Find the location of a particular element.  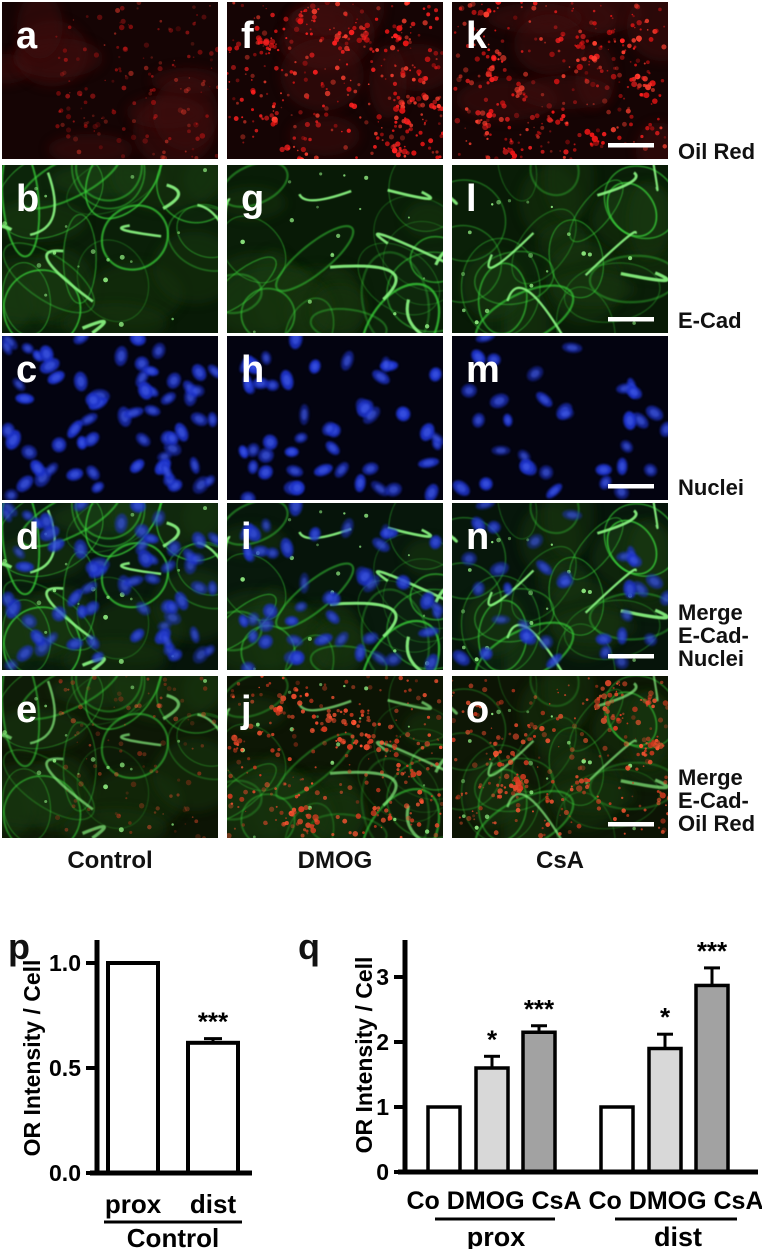

p-xlabel-prox: prox is located at coordinates (133, 1204).